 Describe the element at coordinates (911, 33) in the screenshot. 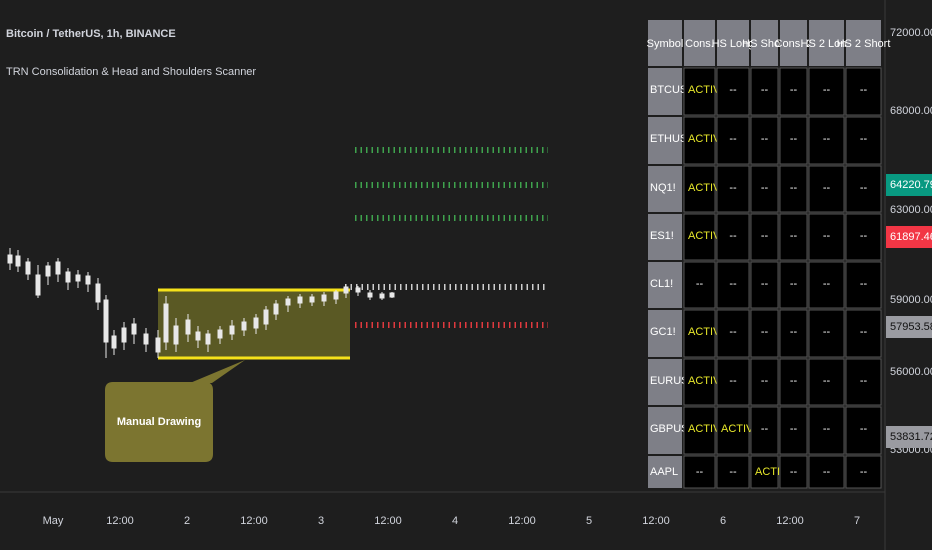

I see `price-label: 72000.00` at that location.